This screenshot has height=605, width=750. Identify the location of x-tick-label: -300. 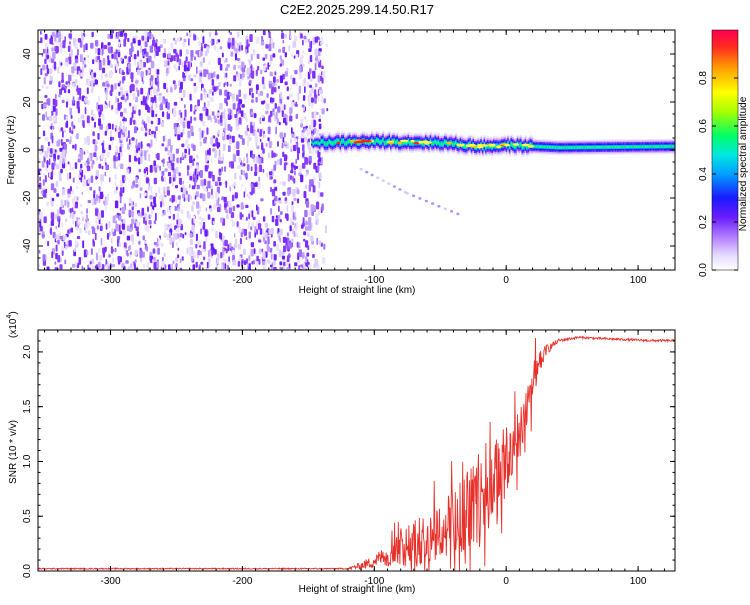
(111, 581).